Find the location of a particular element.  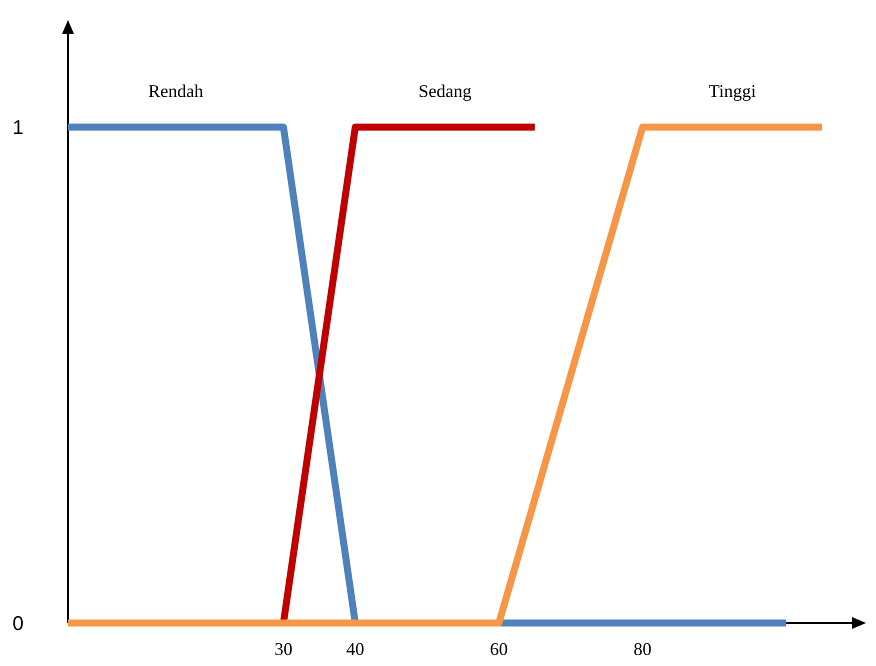

x-tick-label: 60 is located at coordinates (499, 649).